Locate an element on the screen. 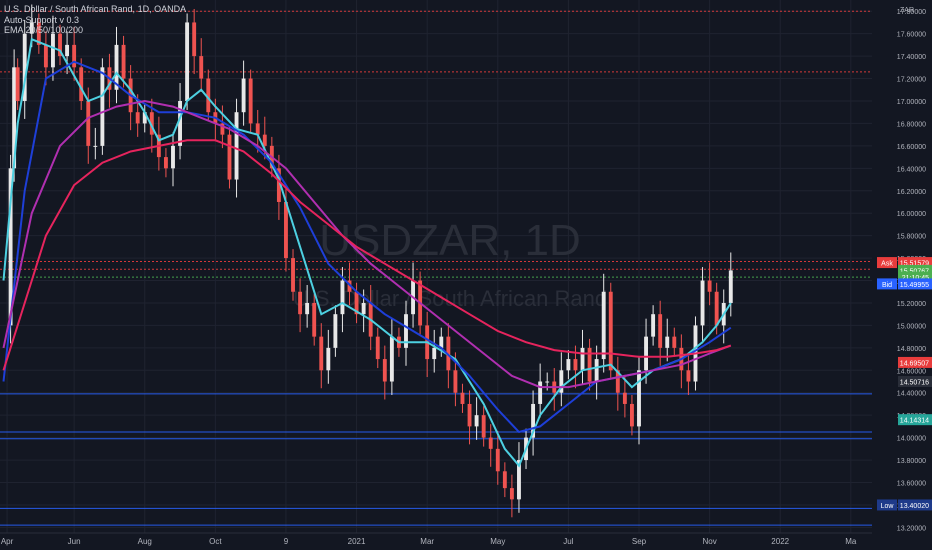 The width and height of the screenshot is (932, 550). badge-label: Bid is located at coordinates (887, 285).